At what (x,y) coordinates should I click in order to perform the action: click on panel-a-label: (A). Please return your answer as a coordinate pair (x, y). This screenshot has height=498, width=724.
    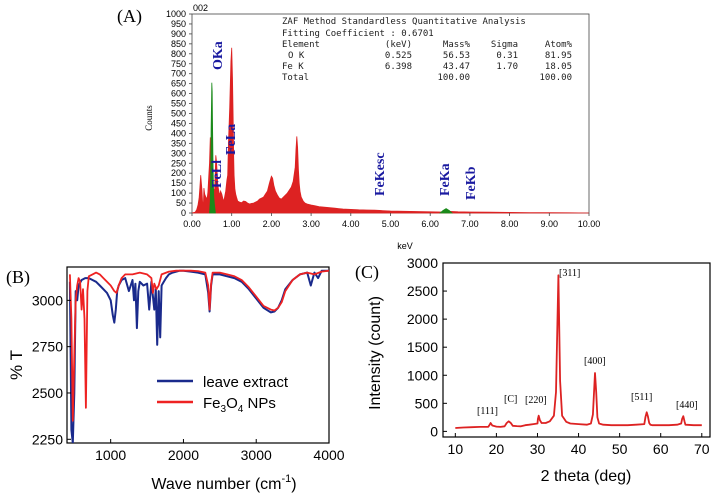
    Looking at the image, I should click on (129, 16).